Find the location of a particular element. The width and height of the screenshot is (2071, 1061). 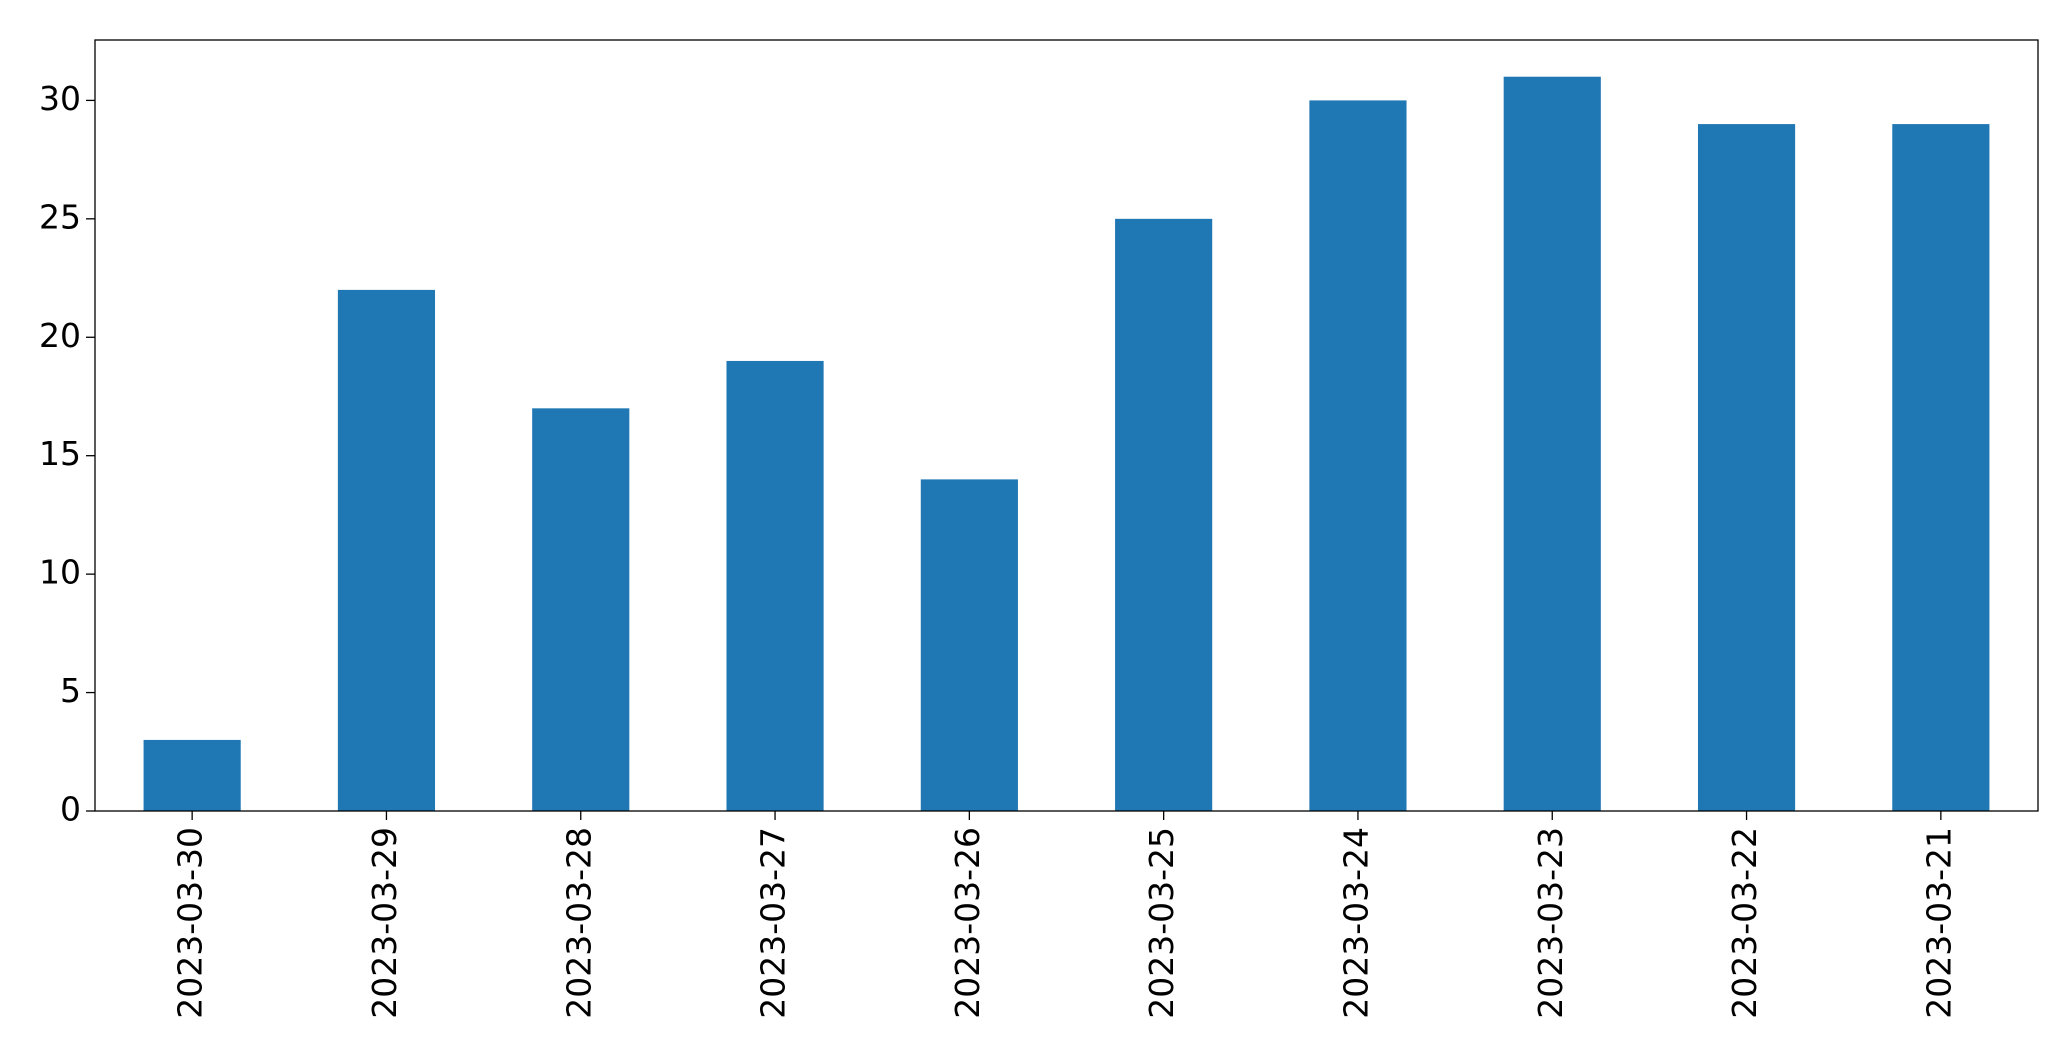

x-tick-label: 2023-03-27 is located at coordinates (773, 923).